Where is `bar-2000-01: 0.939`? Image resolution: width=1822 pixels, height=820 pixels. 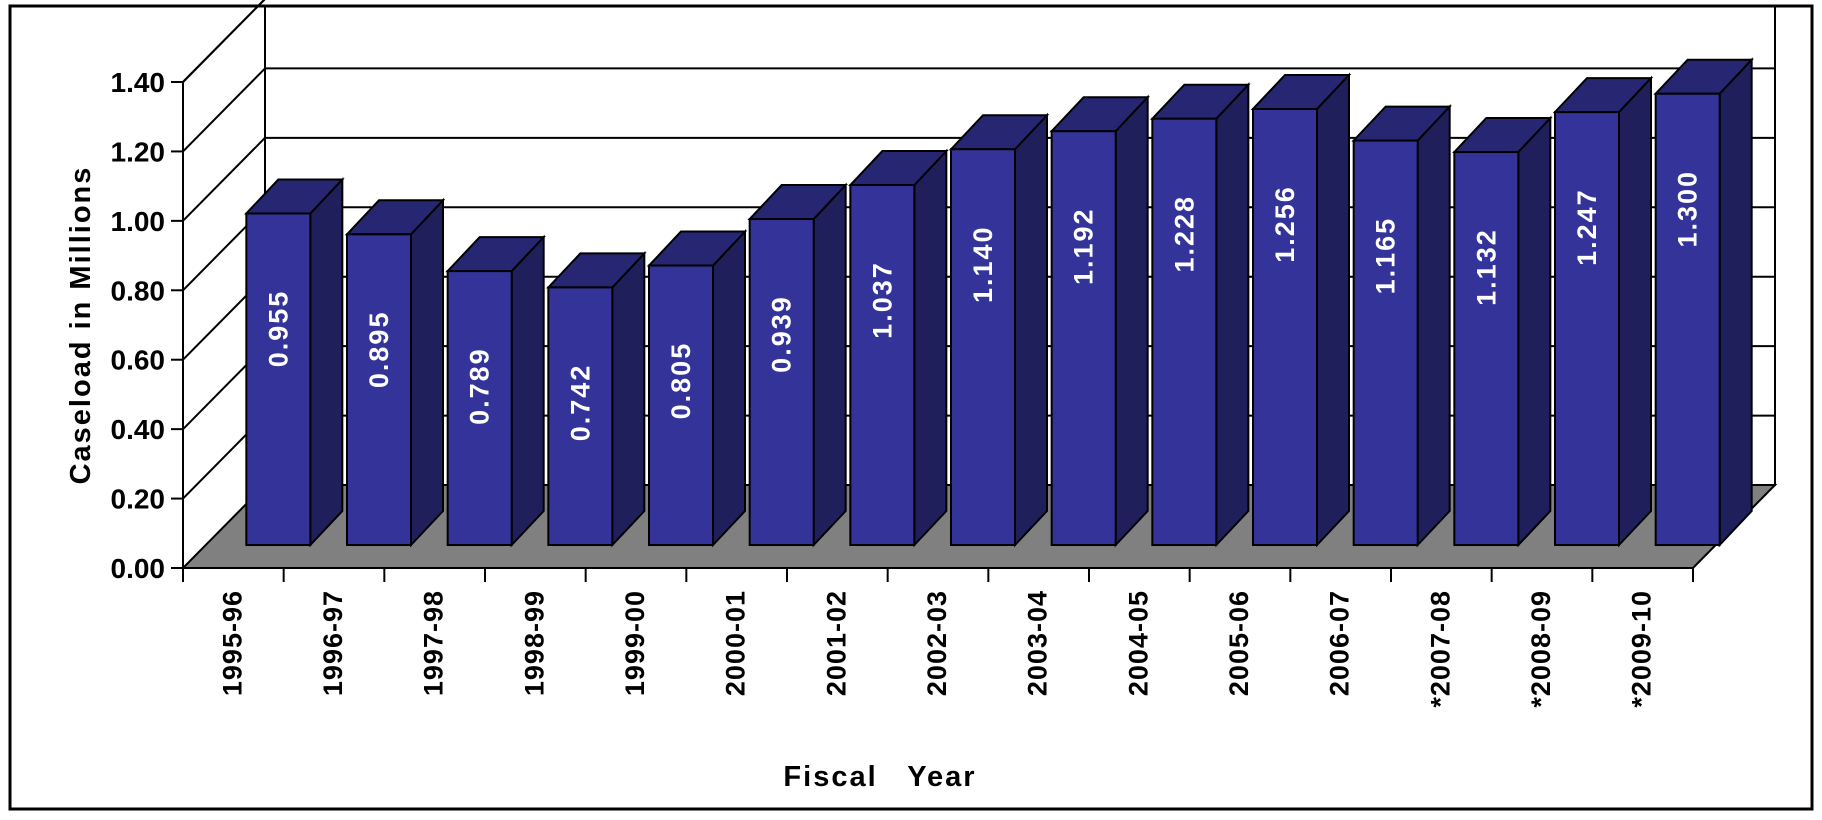 bar-2000-01: 0.939 is located at coordinates (797, 365).